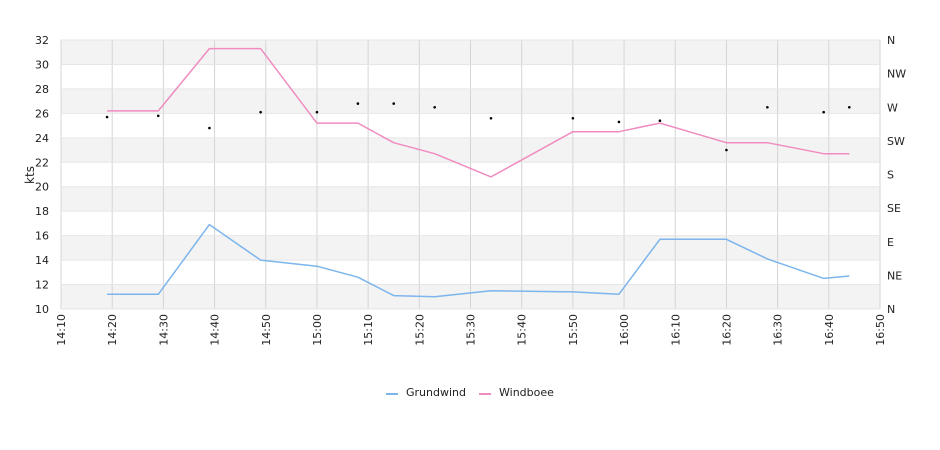 Image resolution: width=940 pixels, height=450 pixels. Describe the element at coordinates (436, 392) in the screenshot. I see `legend-label-grundwind: Grundwind` at that location.